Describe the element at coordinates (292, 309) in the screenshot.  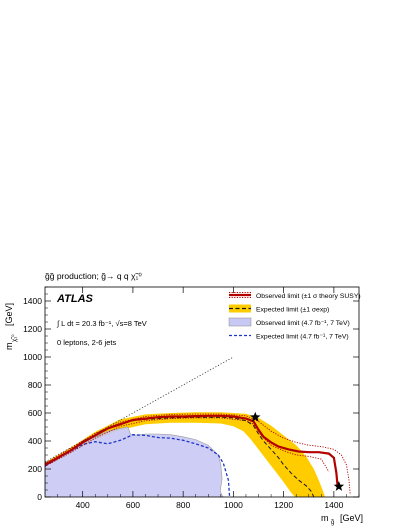
I see `legend-label: Expected limit (±1 σexp)` at that location.